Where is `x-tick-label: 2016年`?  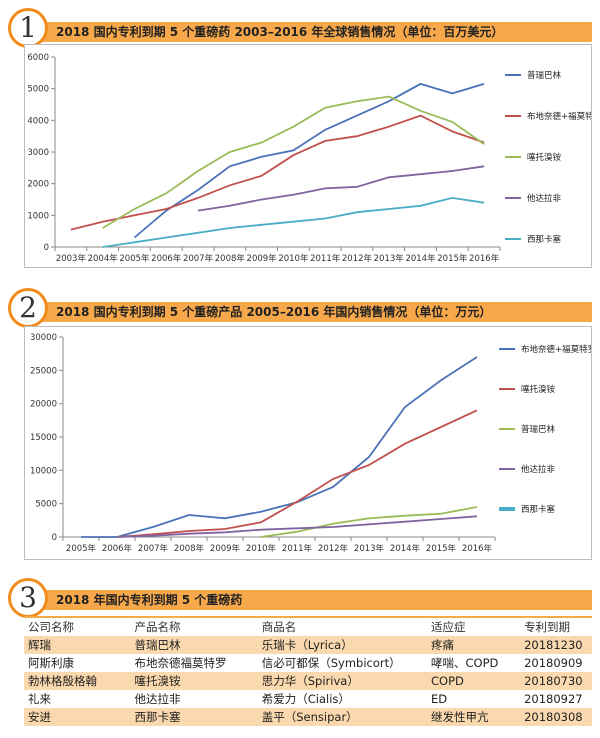 x-tick-label: 2016年 is located at coordinates (484, 258).